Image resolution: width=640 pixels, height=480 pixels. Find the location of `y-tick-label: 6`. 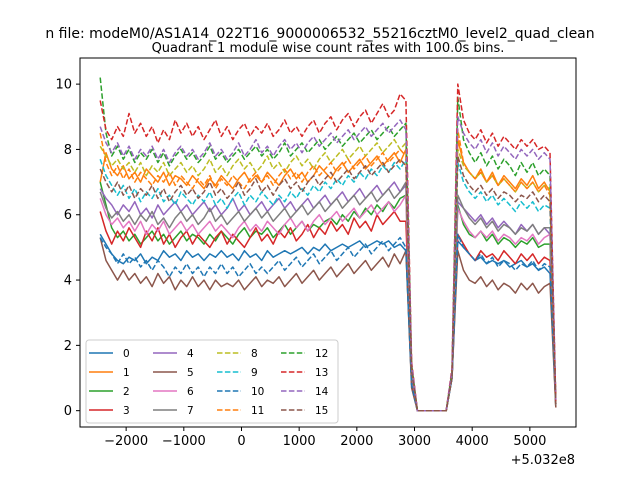

y-tick-label: 6 is located at coordinates (68, 215).